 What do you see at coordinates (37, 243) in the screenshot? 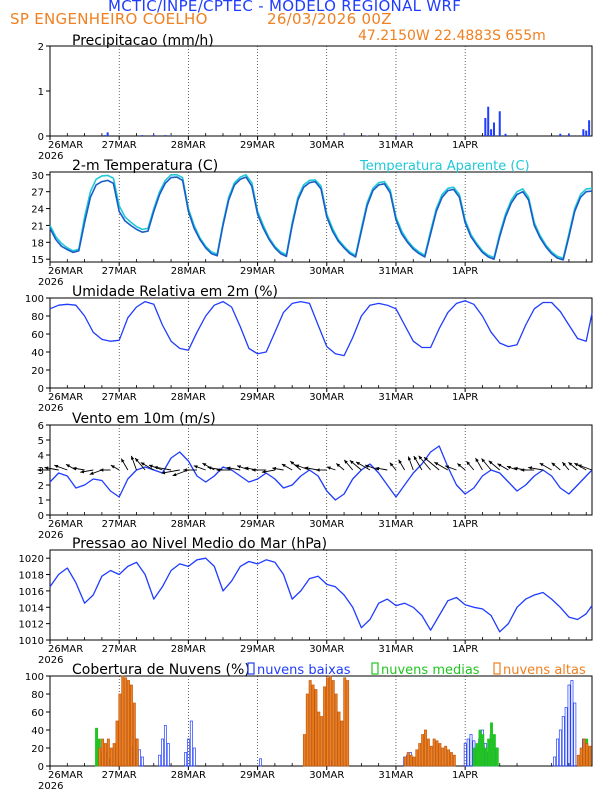
I see `y-tick-label: 18` at bounding box center [37, 243].